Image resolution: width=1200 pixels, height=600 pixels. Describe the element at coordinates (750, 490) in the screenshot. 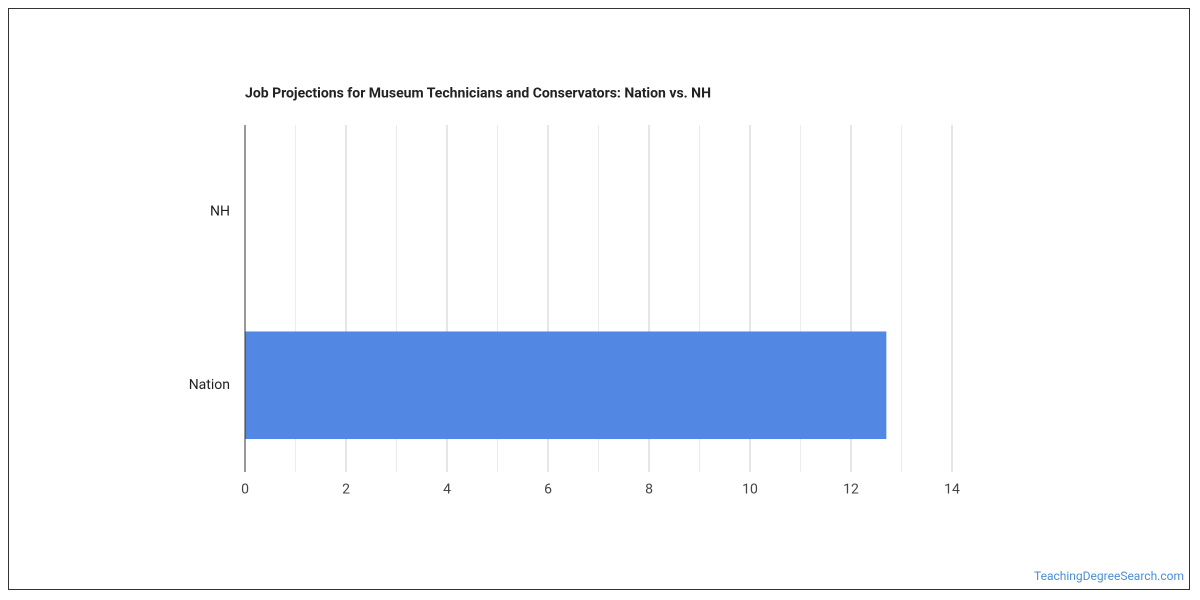

I see `x-tick-label: 10` at that location.